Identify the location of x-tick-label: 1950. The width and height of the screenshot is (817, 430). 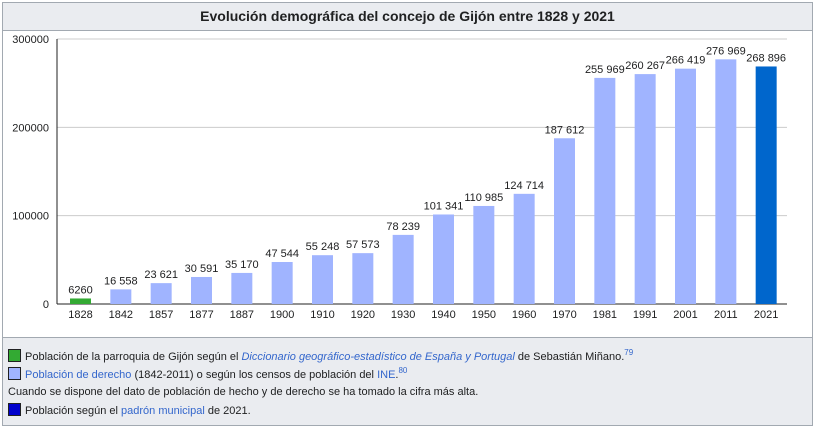
(484, 315).